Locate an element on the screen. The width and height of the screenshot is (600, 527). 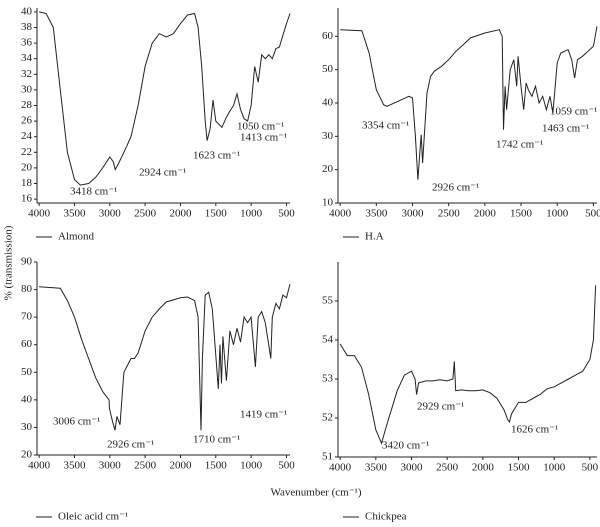
y-tick-label: 90 is located at coordinates (27, 262).